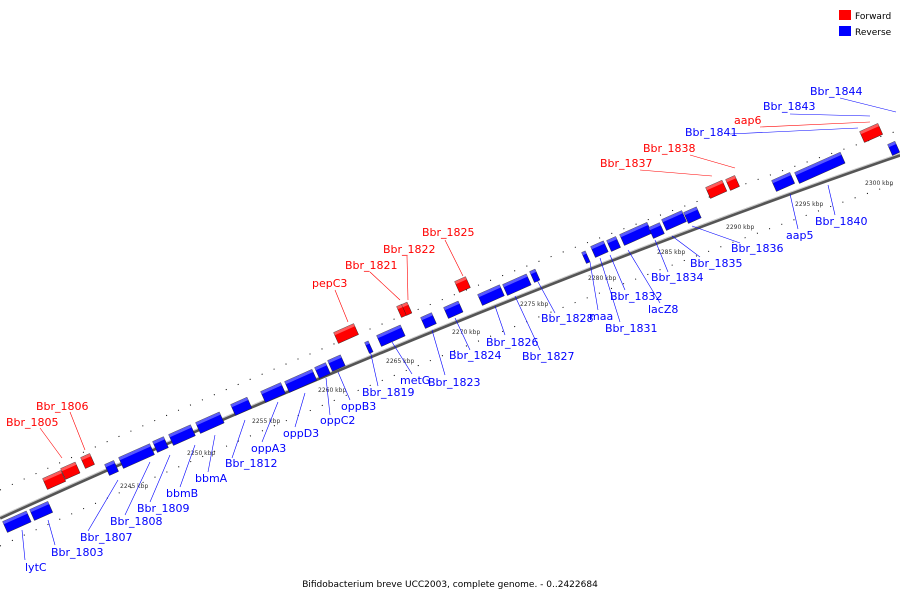 Image resolution: width=900 pixels, height=600 pixels. Describe the element at coordinates (873, 33) in the screenshot. I see `legend-reverse-label: Reverse` at that location.